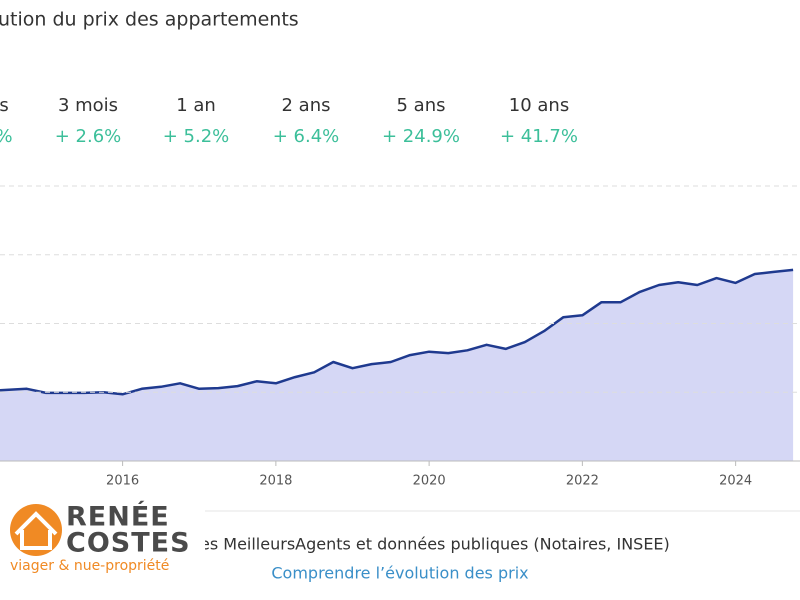  What do you see at coordinates (429, 481) in the screenshot?
I see `x-tick-label: 2020` at bounding box center [429, 481].